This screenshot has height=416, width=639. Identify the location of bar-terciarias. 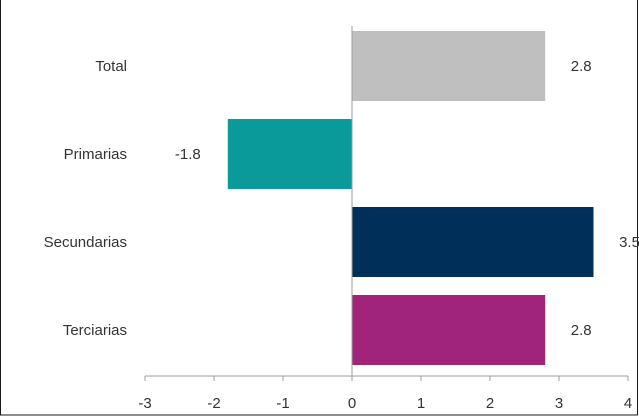
(449, 330).